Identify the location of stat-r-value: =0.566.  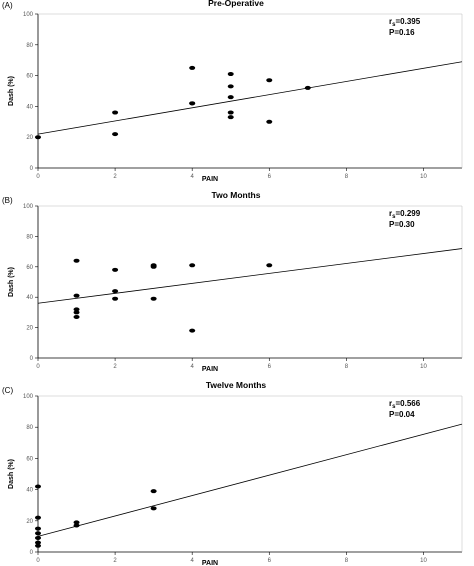
(407, 403).